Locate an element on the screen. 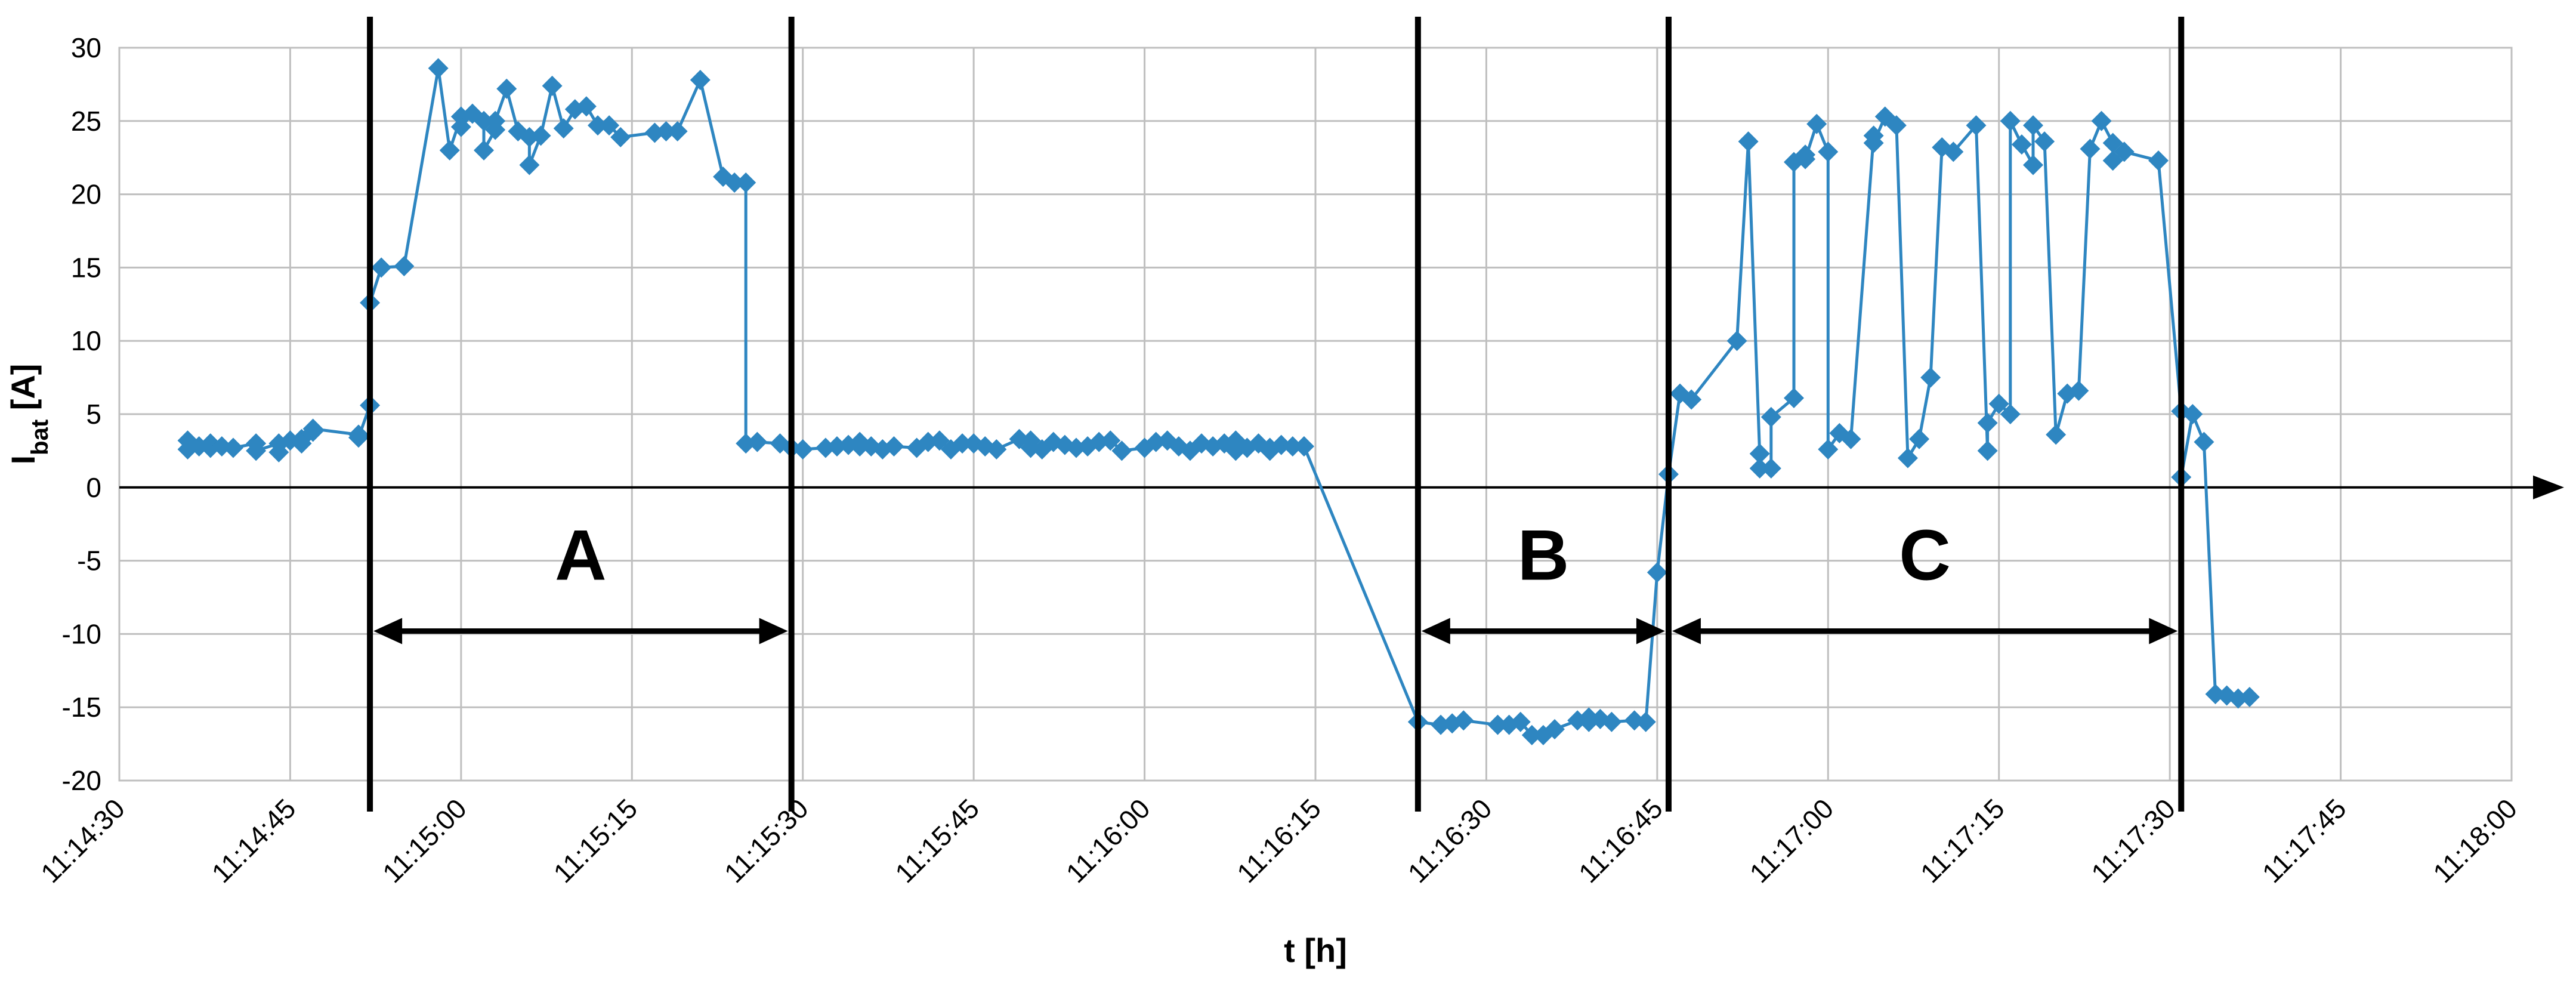 The height and width of the screenshot is (990, 2576). x-tick-label: 11:14:45 is located at coordinates (254, 840).